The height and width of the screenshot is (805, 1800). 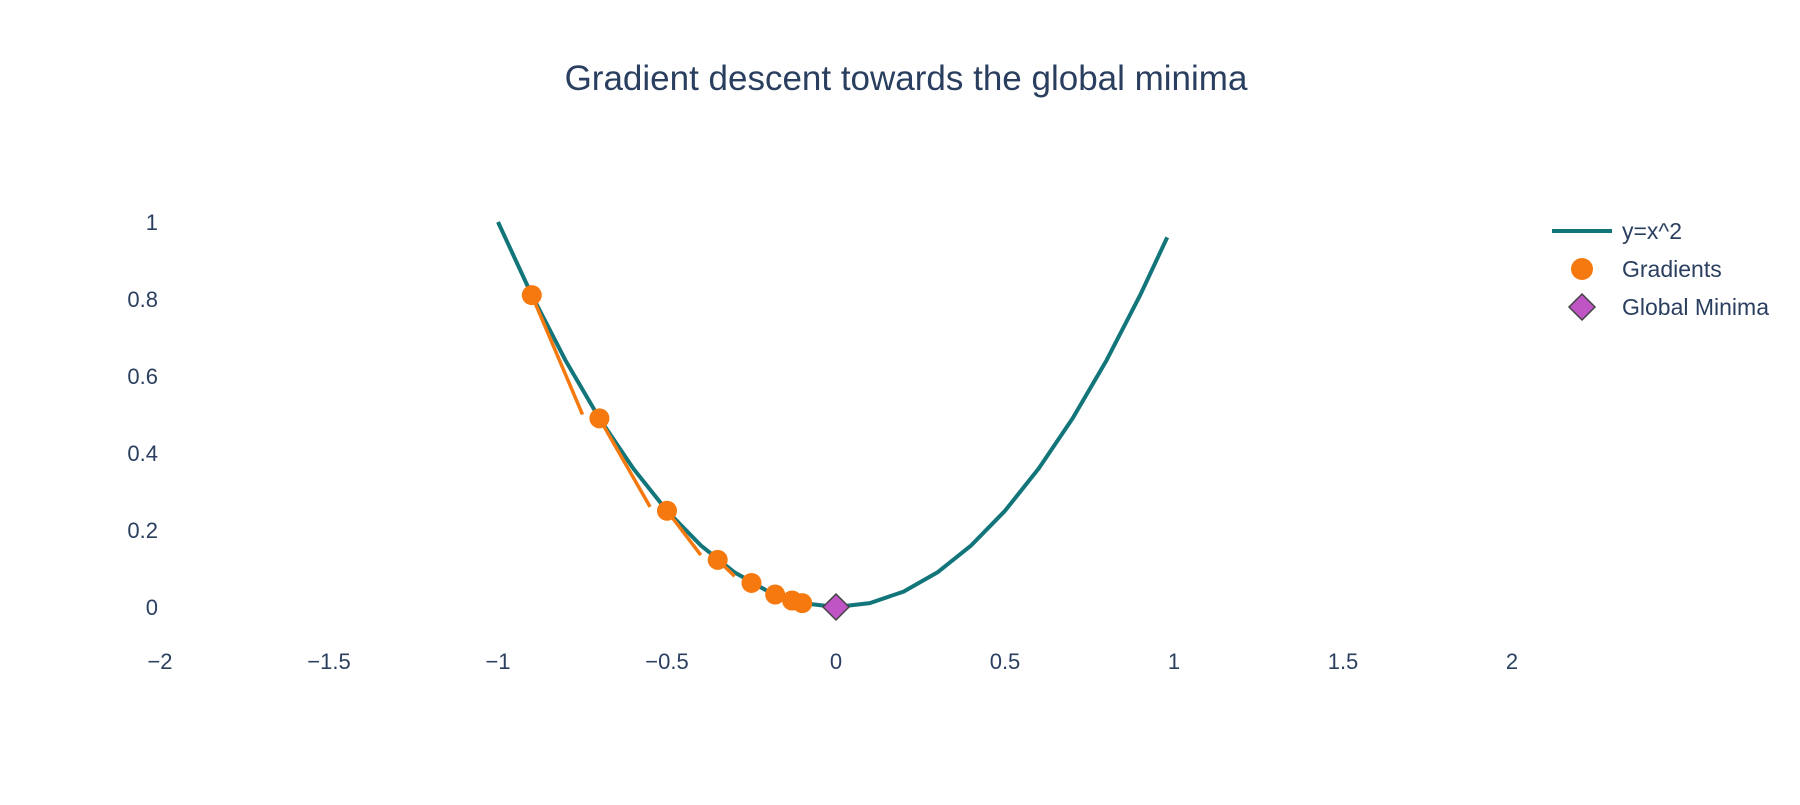 I want to click on gradient-tangent-group, so click(x=633, y=436).